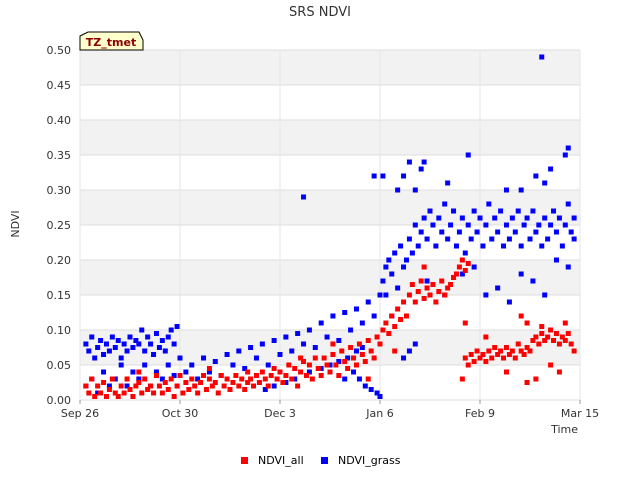 The image size is (640, 480). What do you see at coordinates (320, 12) in the screenshot?
I see `chart-title: SRS NDVI` at bounding box center [320, 12].